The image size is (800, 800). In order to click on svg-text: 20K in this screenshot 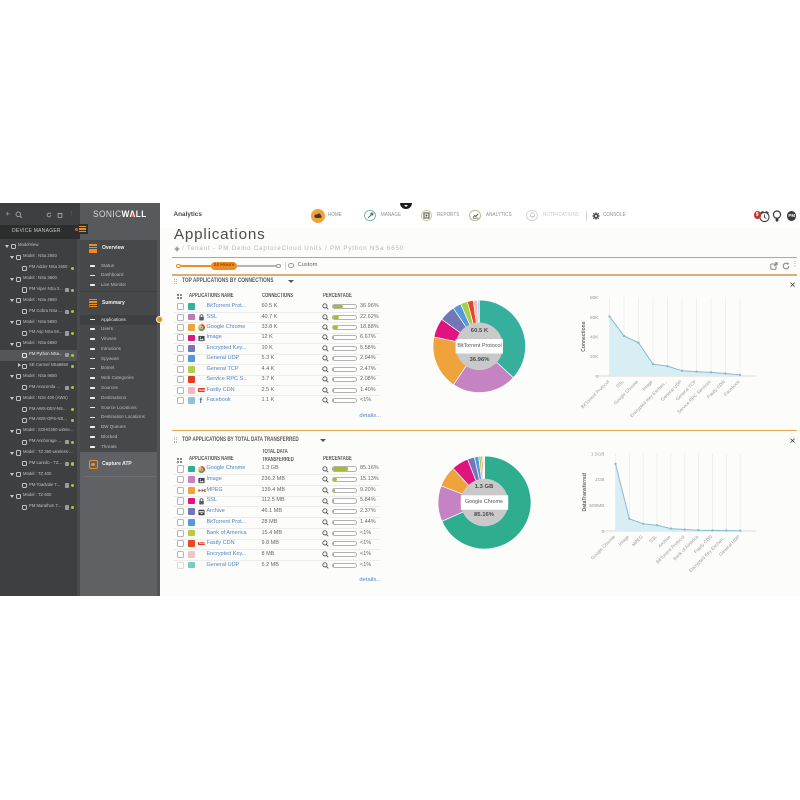, I will do `click(594, 357)`.